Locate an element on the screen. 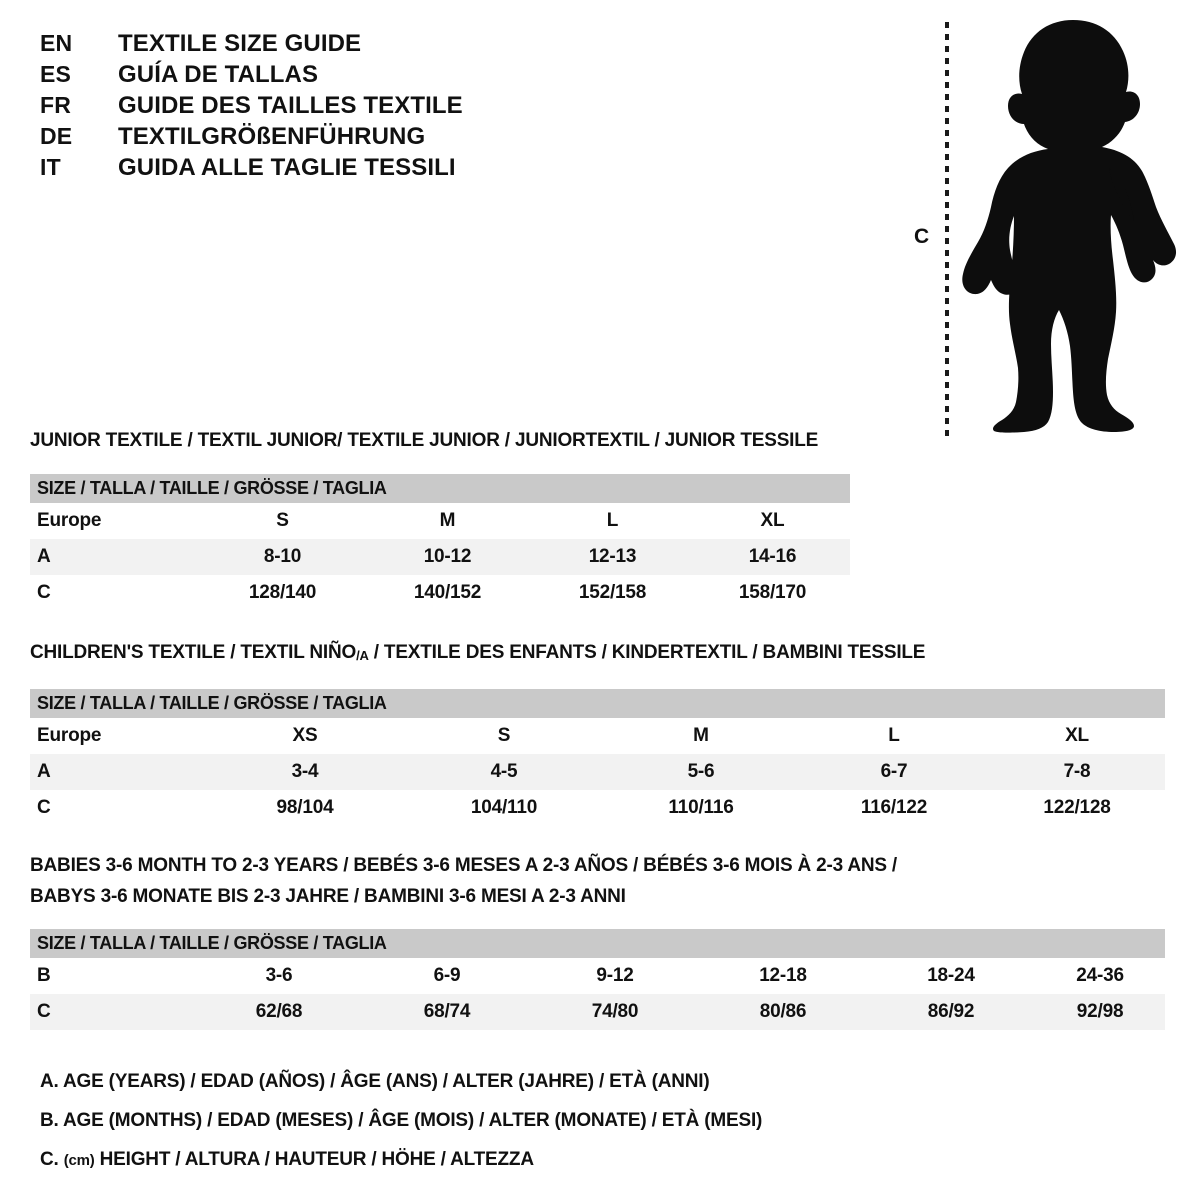 The image size is (1200, 1200). junior-row-c-label: C is located at coordinates (115, 593).